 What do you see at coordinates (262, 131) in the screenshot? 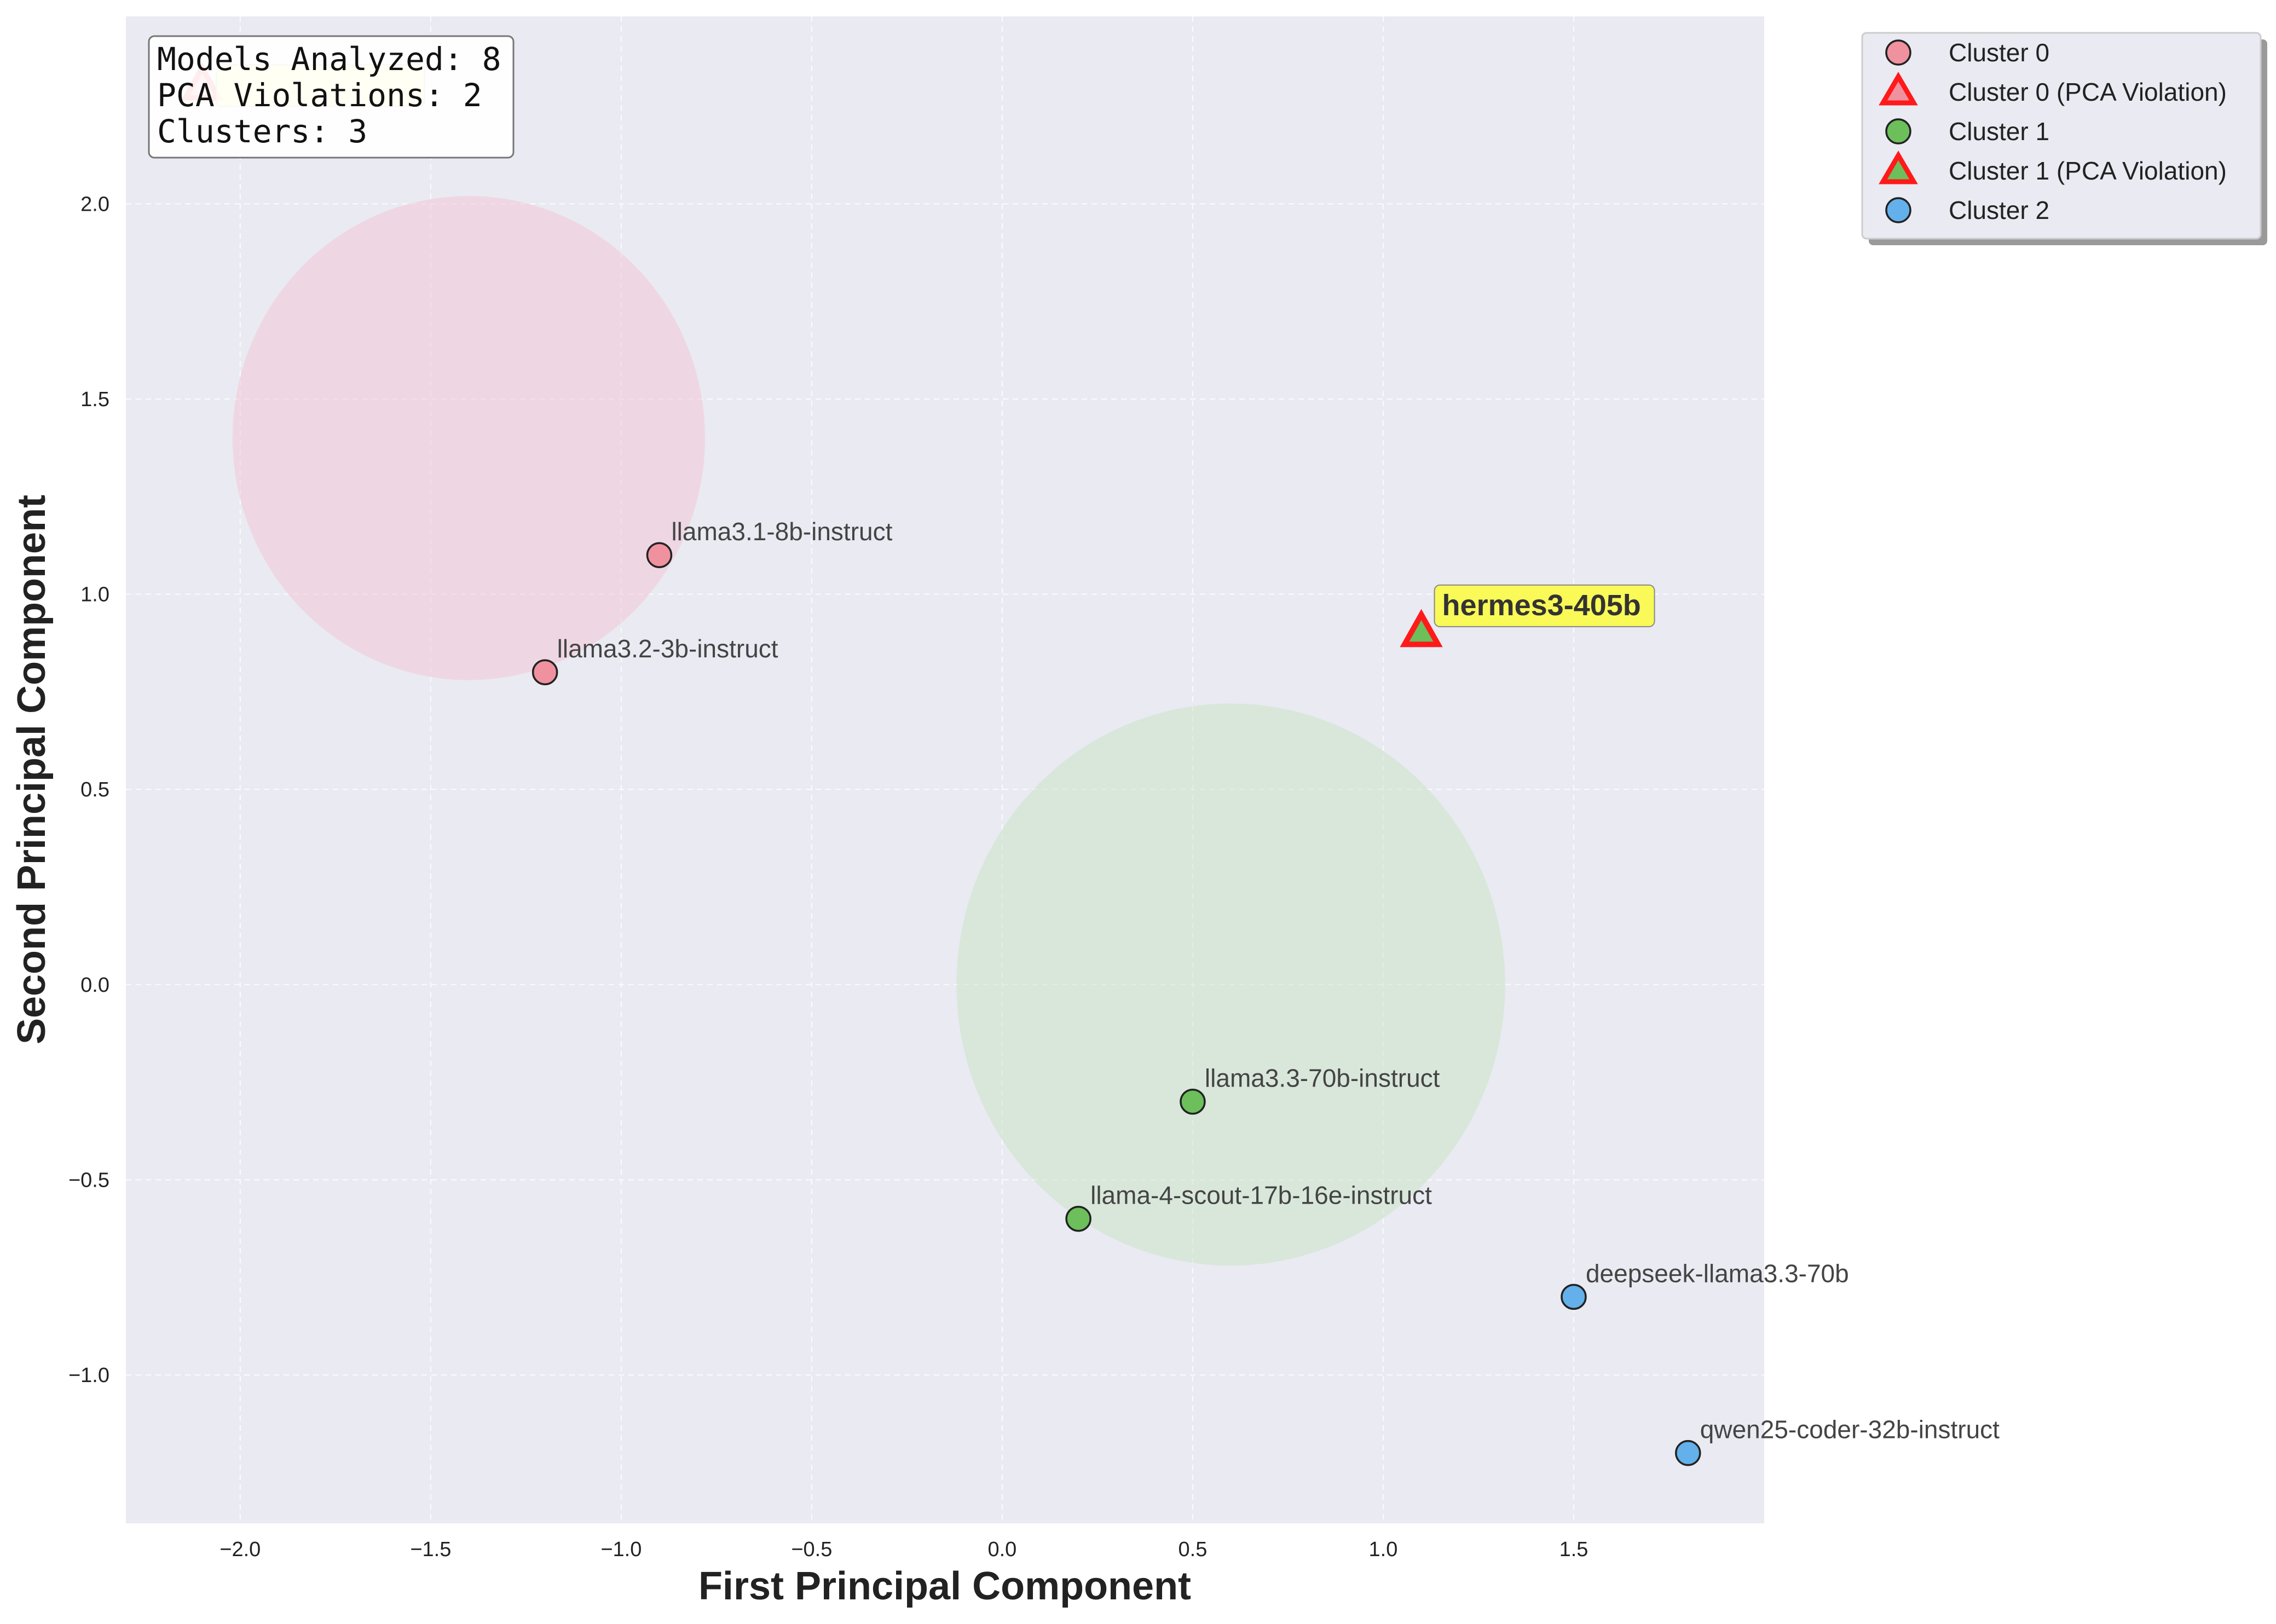
I see `stats-clusters: Clusters: 3` at bounding box center [262, 131].